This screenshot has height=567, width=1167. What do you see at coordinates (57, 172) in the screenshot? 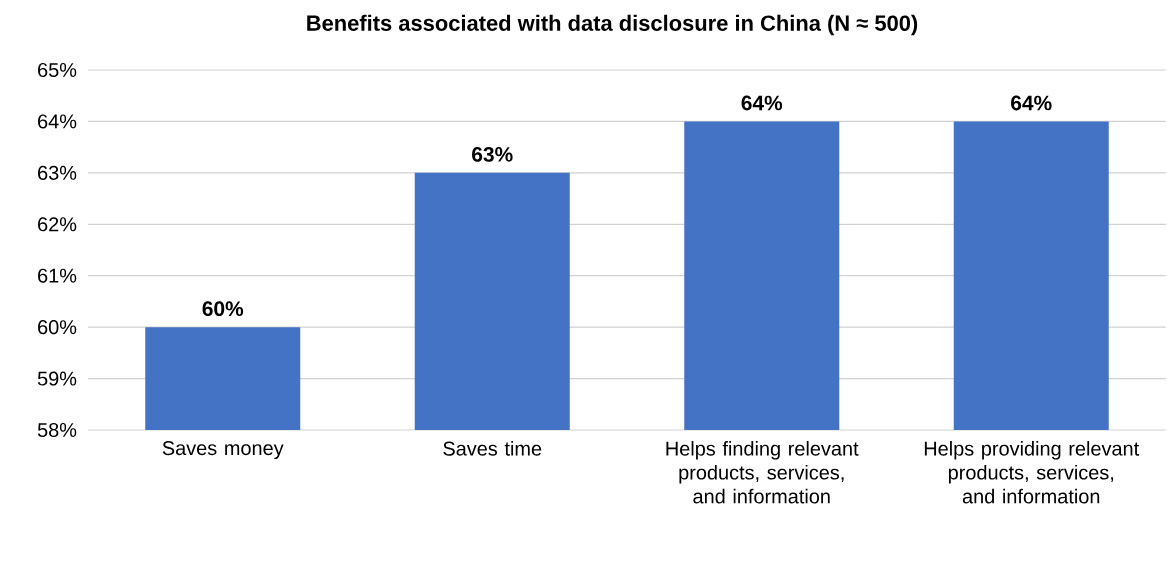
I see `y-tick-label: 63%` at bounding box center [57, 172].